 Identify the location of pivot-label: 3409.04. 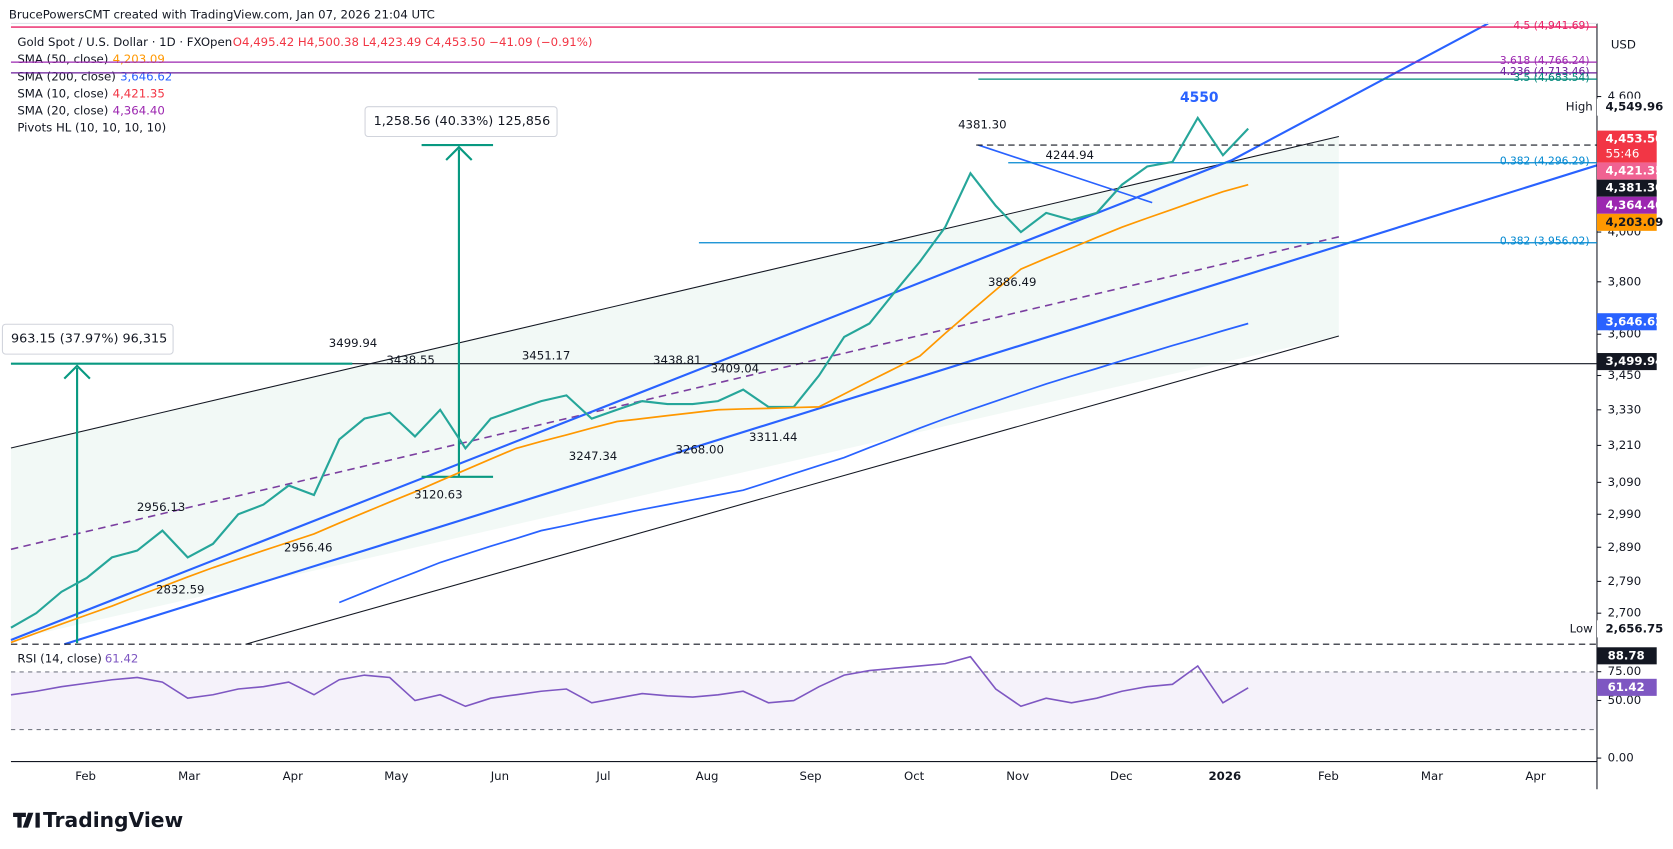
(735, 369).